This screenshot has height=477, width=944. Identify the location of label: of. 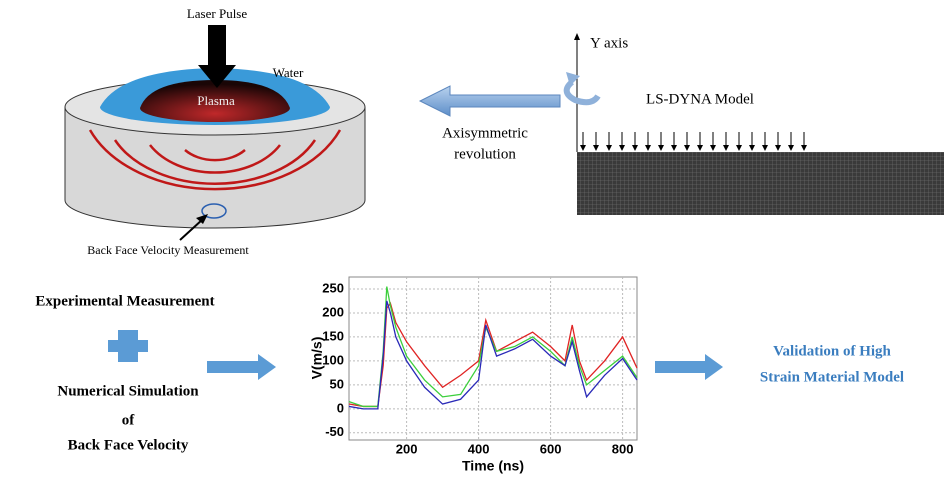
(129, 420).